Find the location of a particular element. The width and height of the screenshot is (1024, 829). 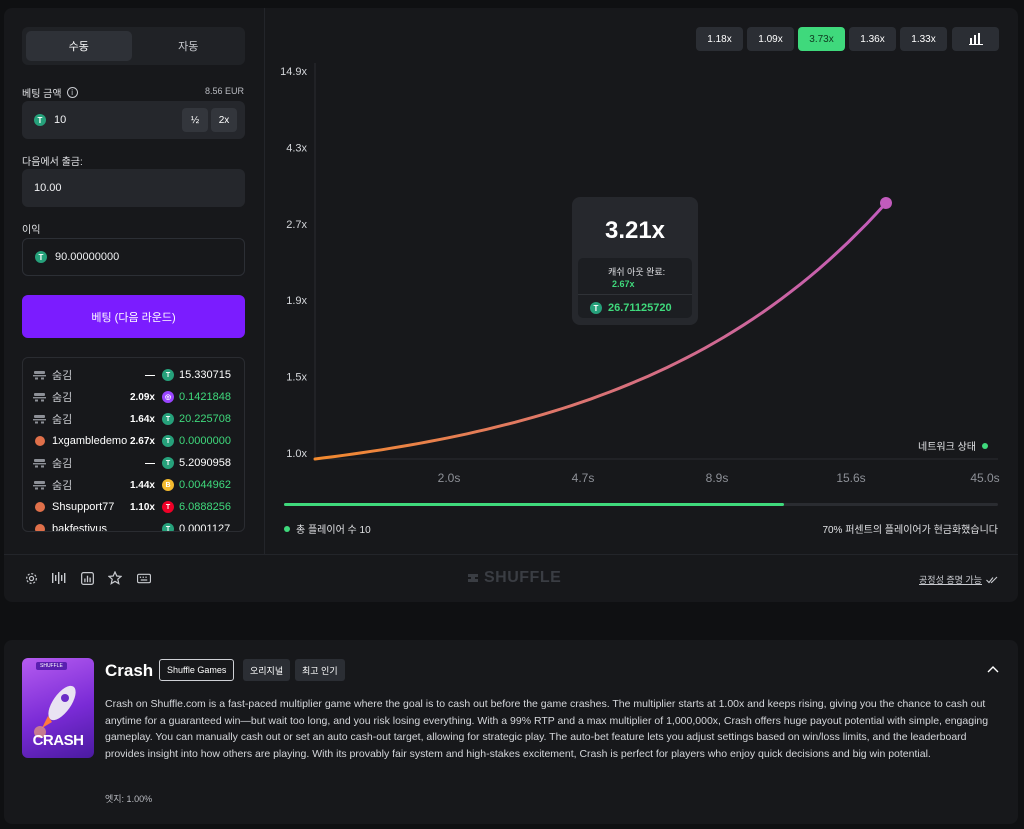

shuffle-logo: SHUFFLE is located at coordinates (513, 578).